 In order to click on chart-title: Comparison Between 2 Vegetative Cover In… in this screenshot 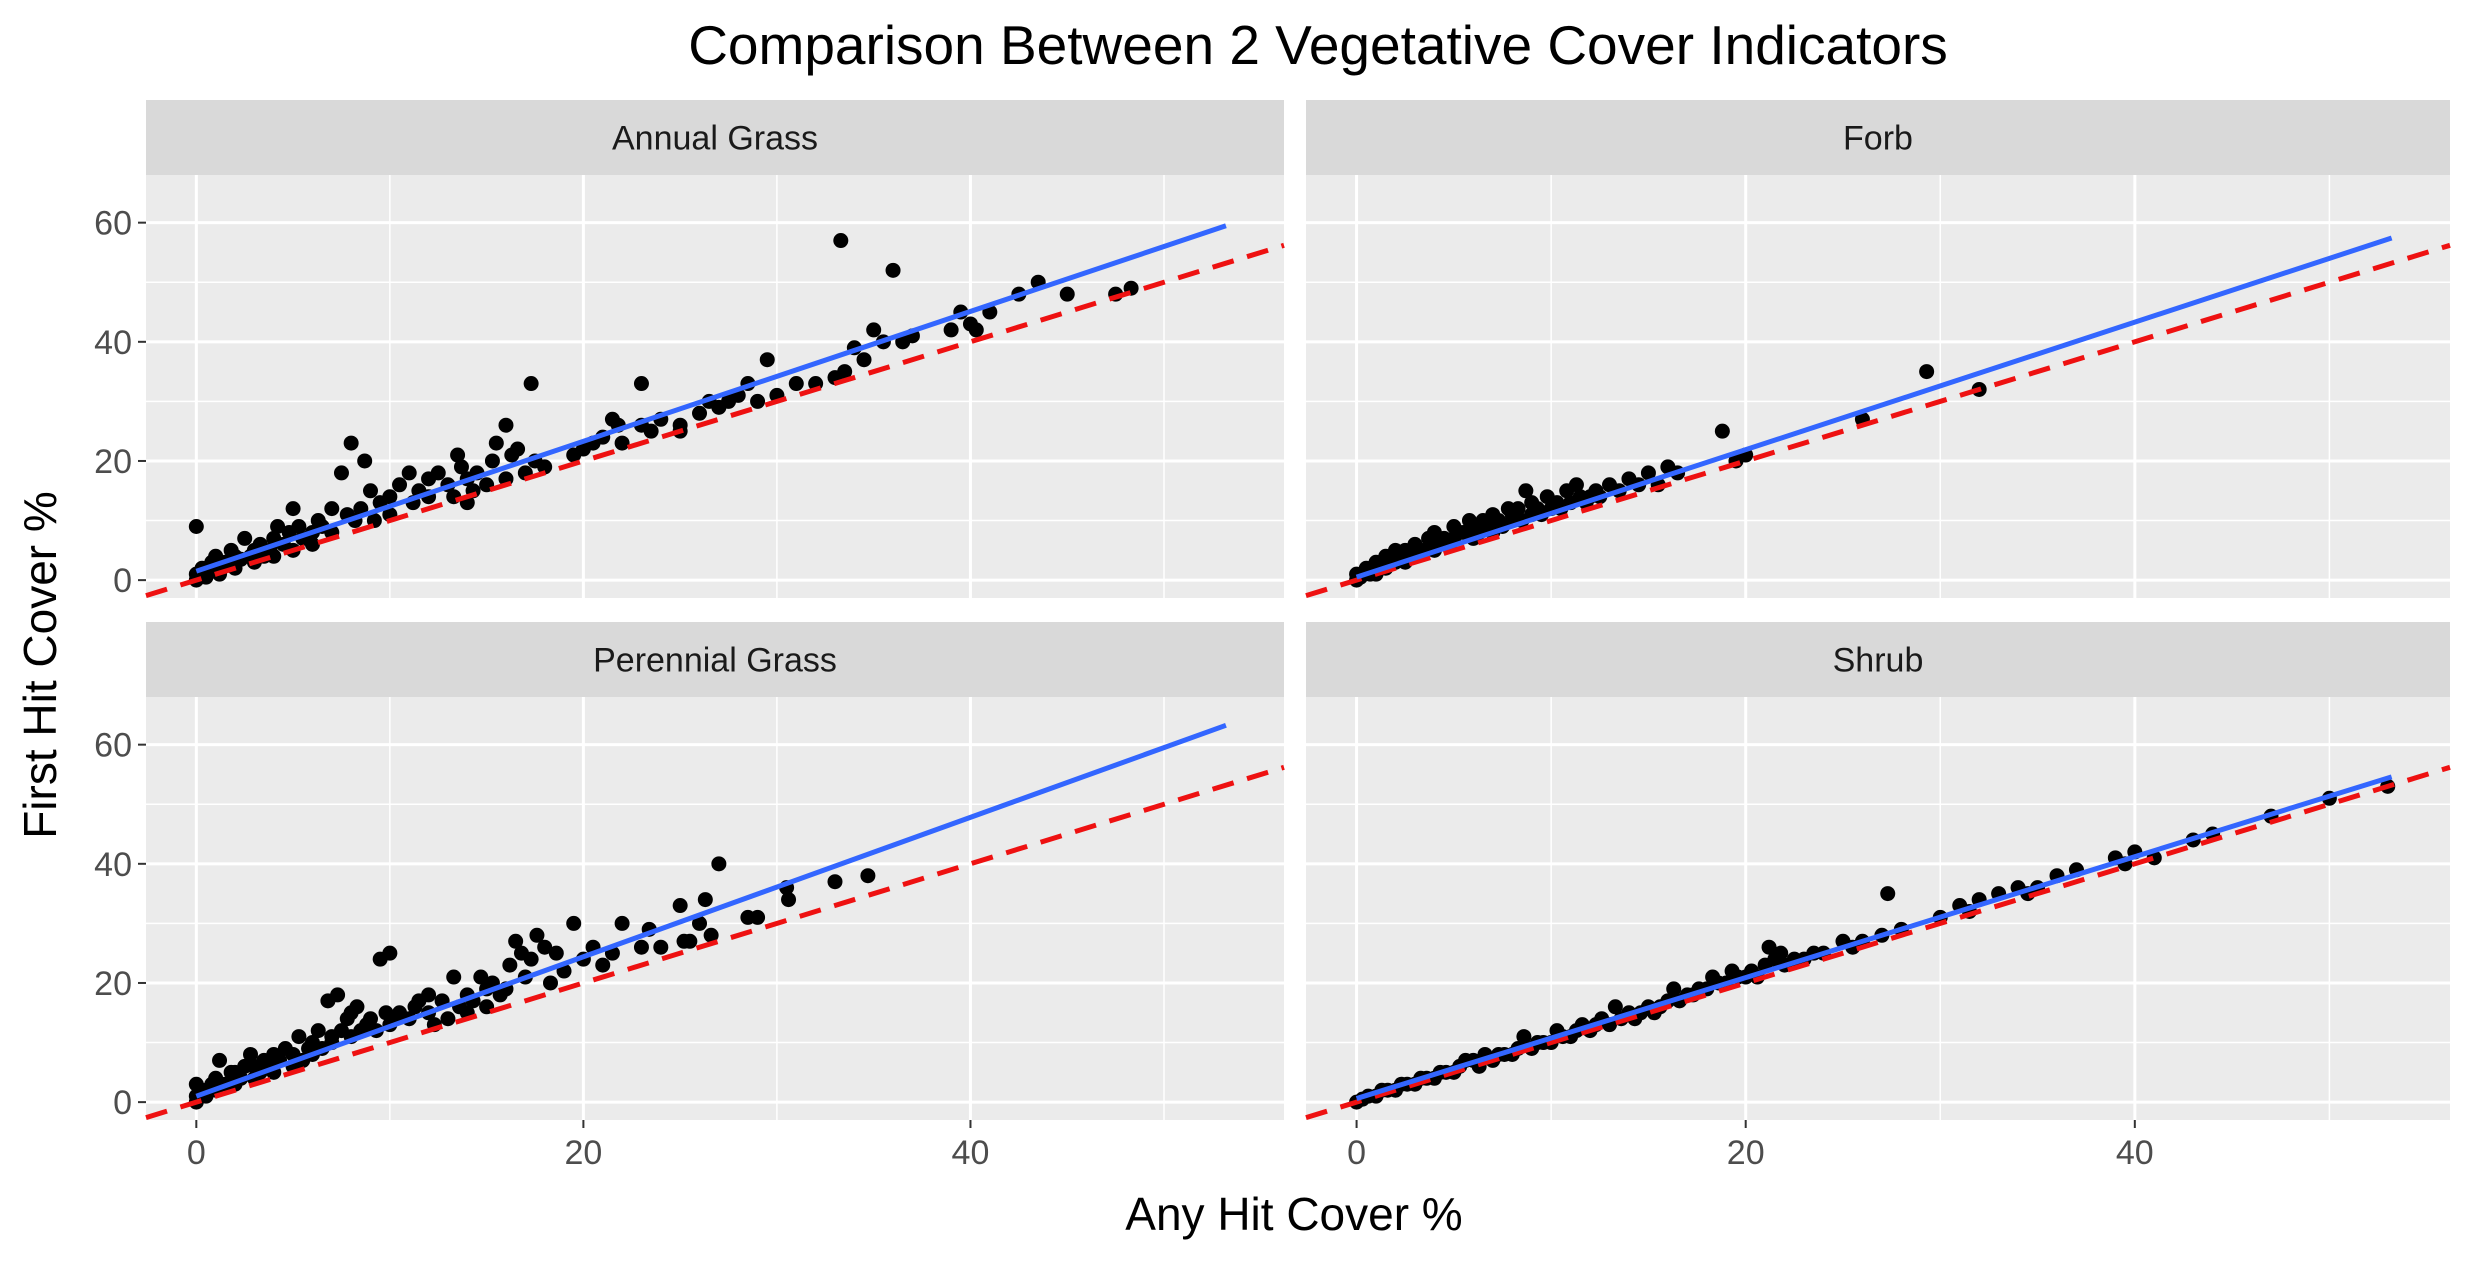, I will do `click(1318, 45)`.